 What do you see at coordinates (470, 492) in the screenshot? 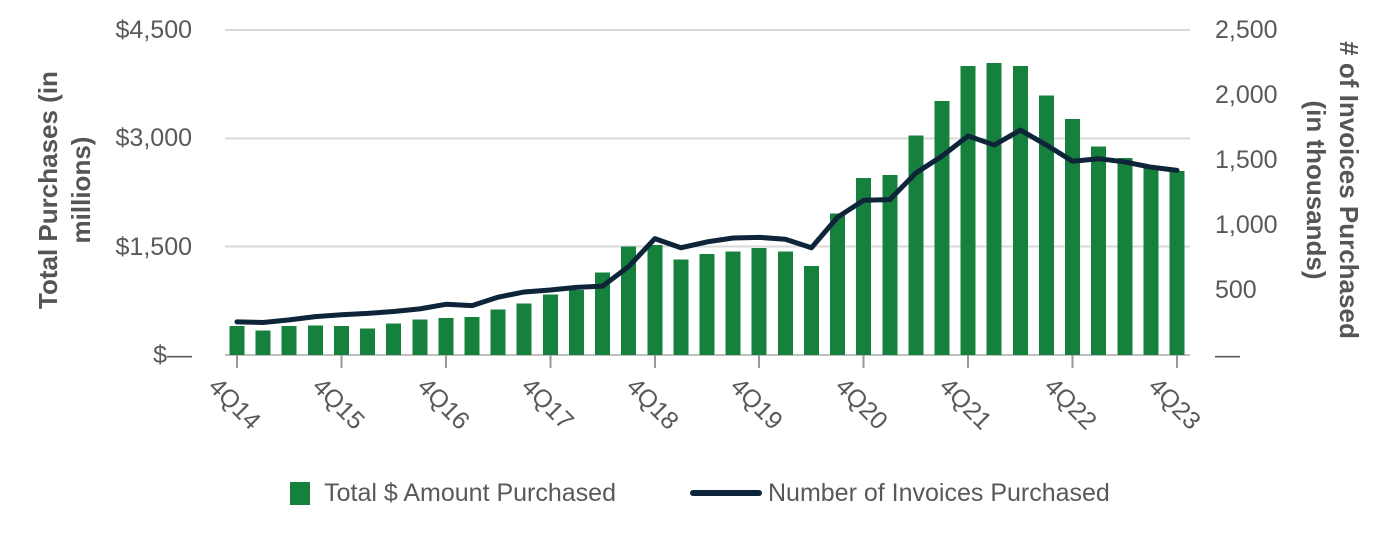
I see `legend-label-bar-series: Total $ Amount Purchased` at bounding box center [470, 492].